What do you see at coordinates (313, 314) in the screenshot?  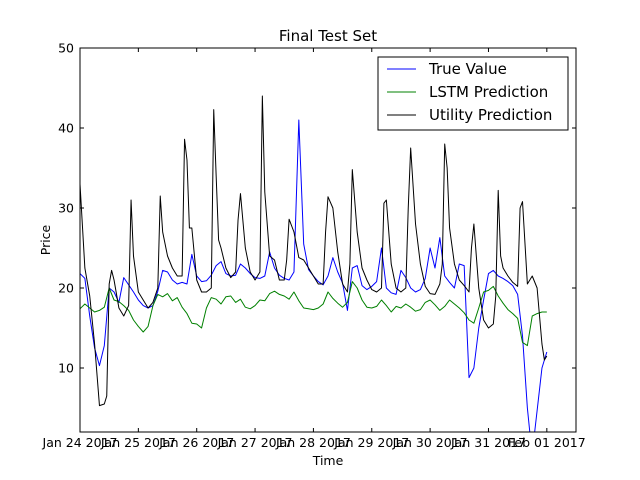 I see `series-line-lstm-prediction` at bounding box center [313, 314].